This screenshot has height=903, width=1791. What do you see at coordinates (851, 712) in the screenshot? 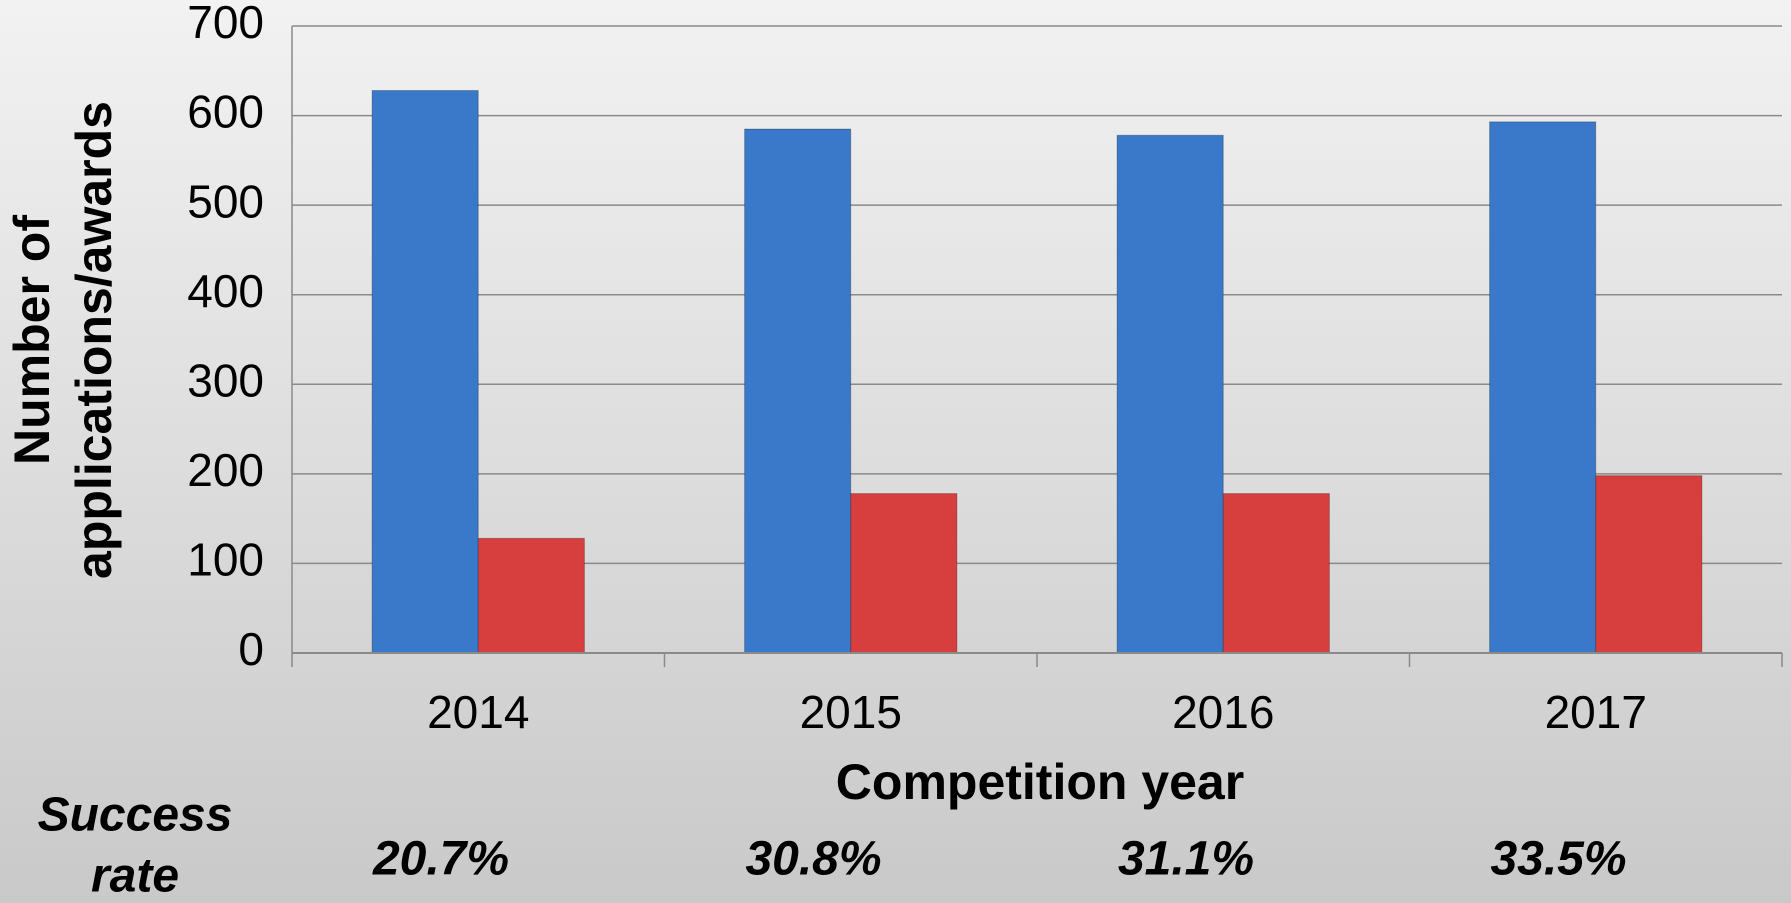
I see `x-tick-label: 2015` at bounding box center [851, 712].